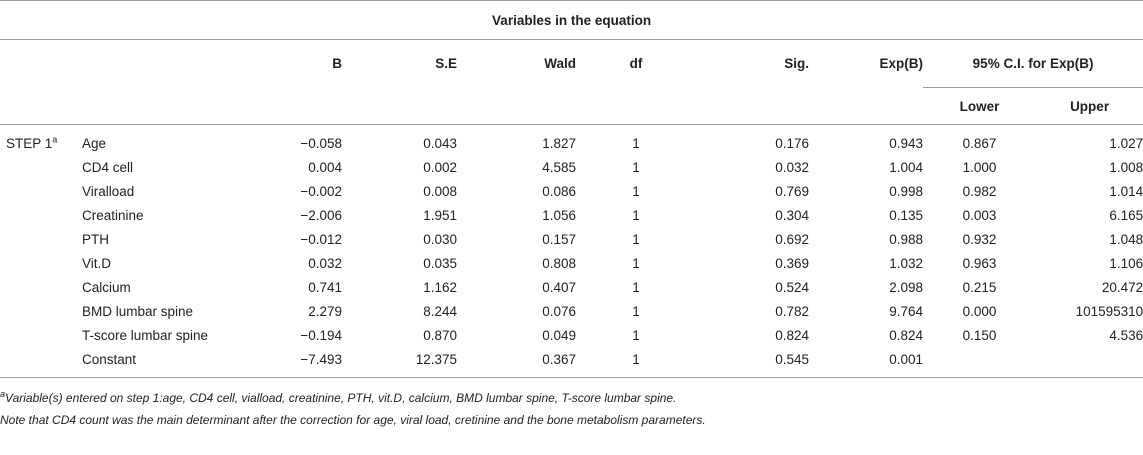 The width and height of the screenshot is (1143, 455). I want to click on variable-name: T-score lumbar spine, so click(145, 335).